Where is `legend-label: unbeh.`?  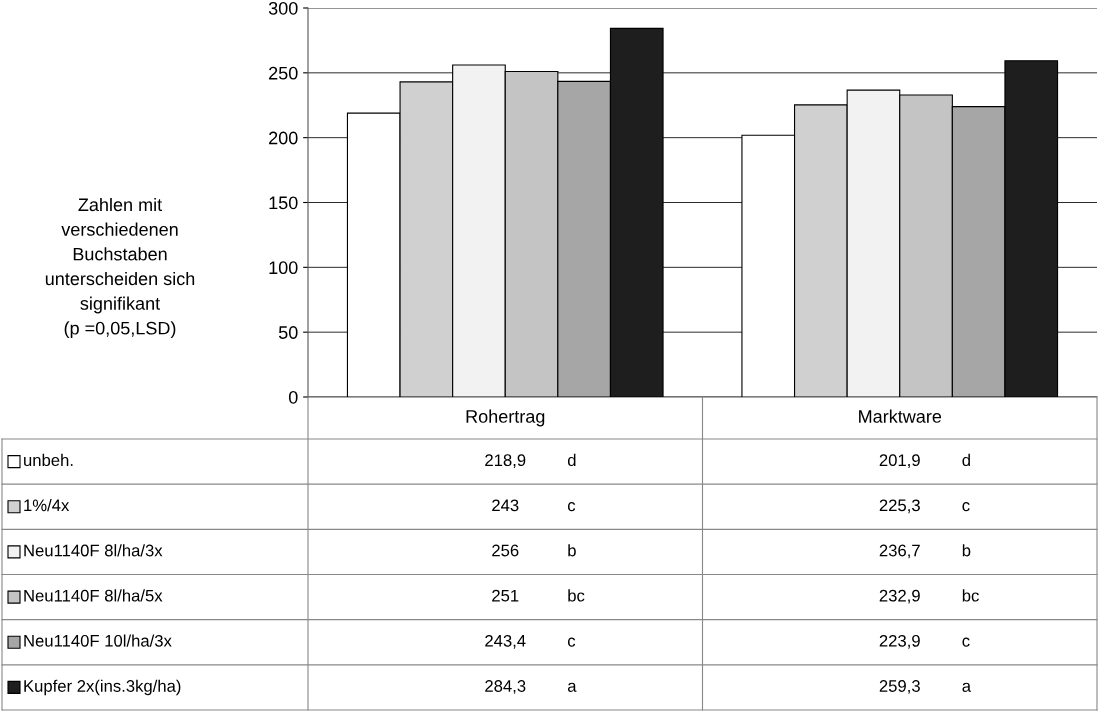 legend-label: unbeh. is located at coordinates (48, 460).